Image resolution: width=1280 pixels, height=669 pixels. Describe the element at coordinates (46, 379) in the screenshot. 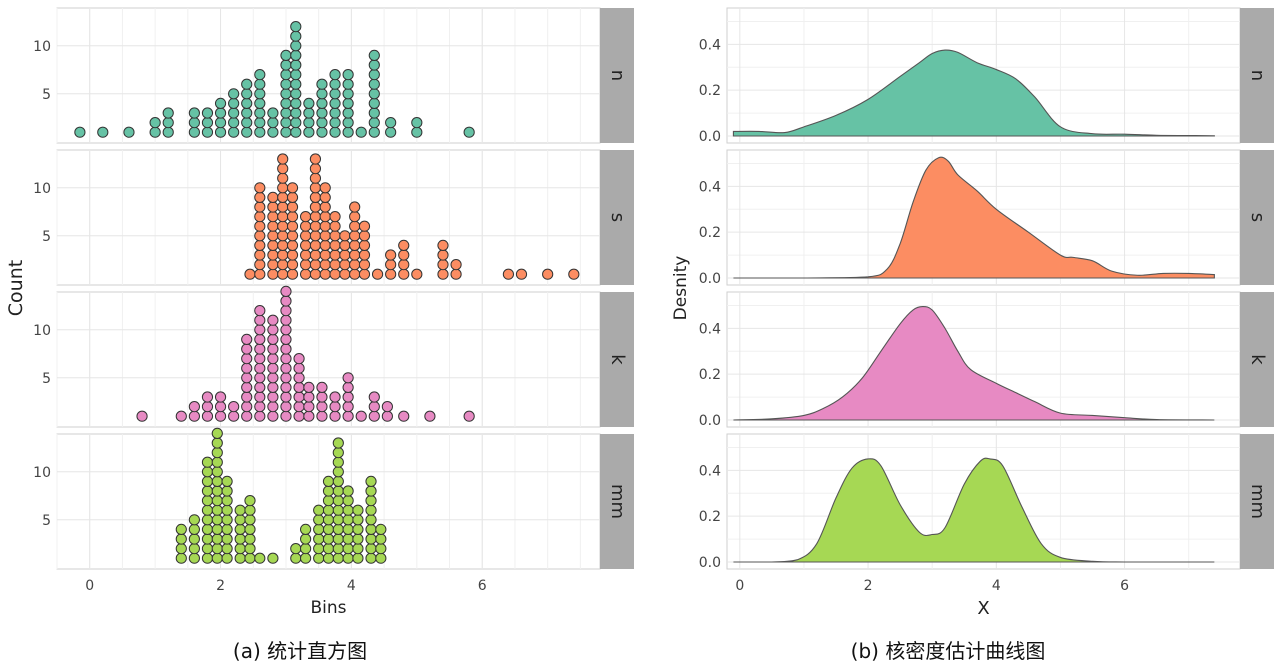

I see `y-tick-label: 5` at that location.